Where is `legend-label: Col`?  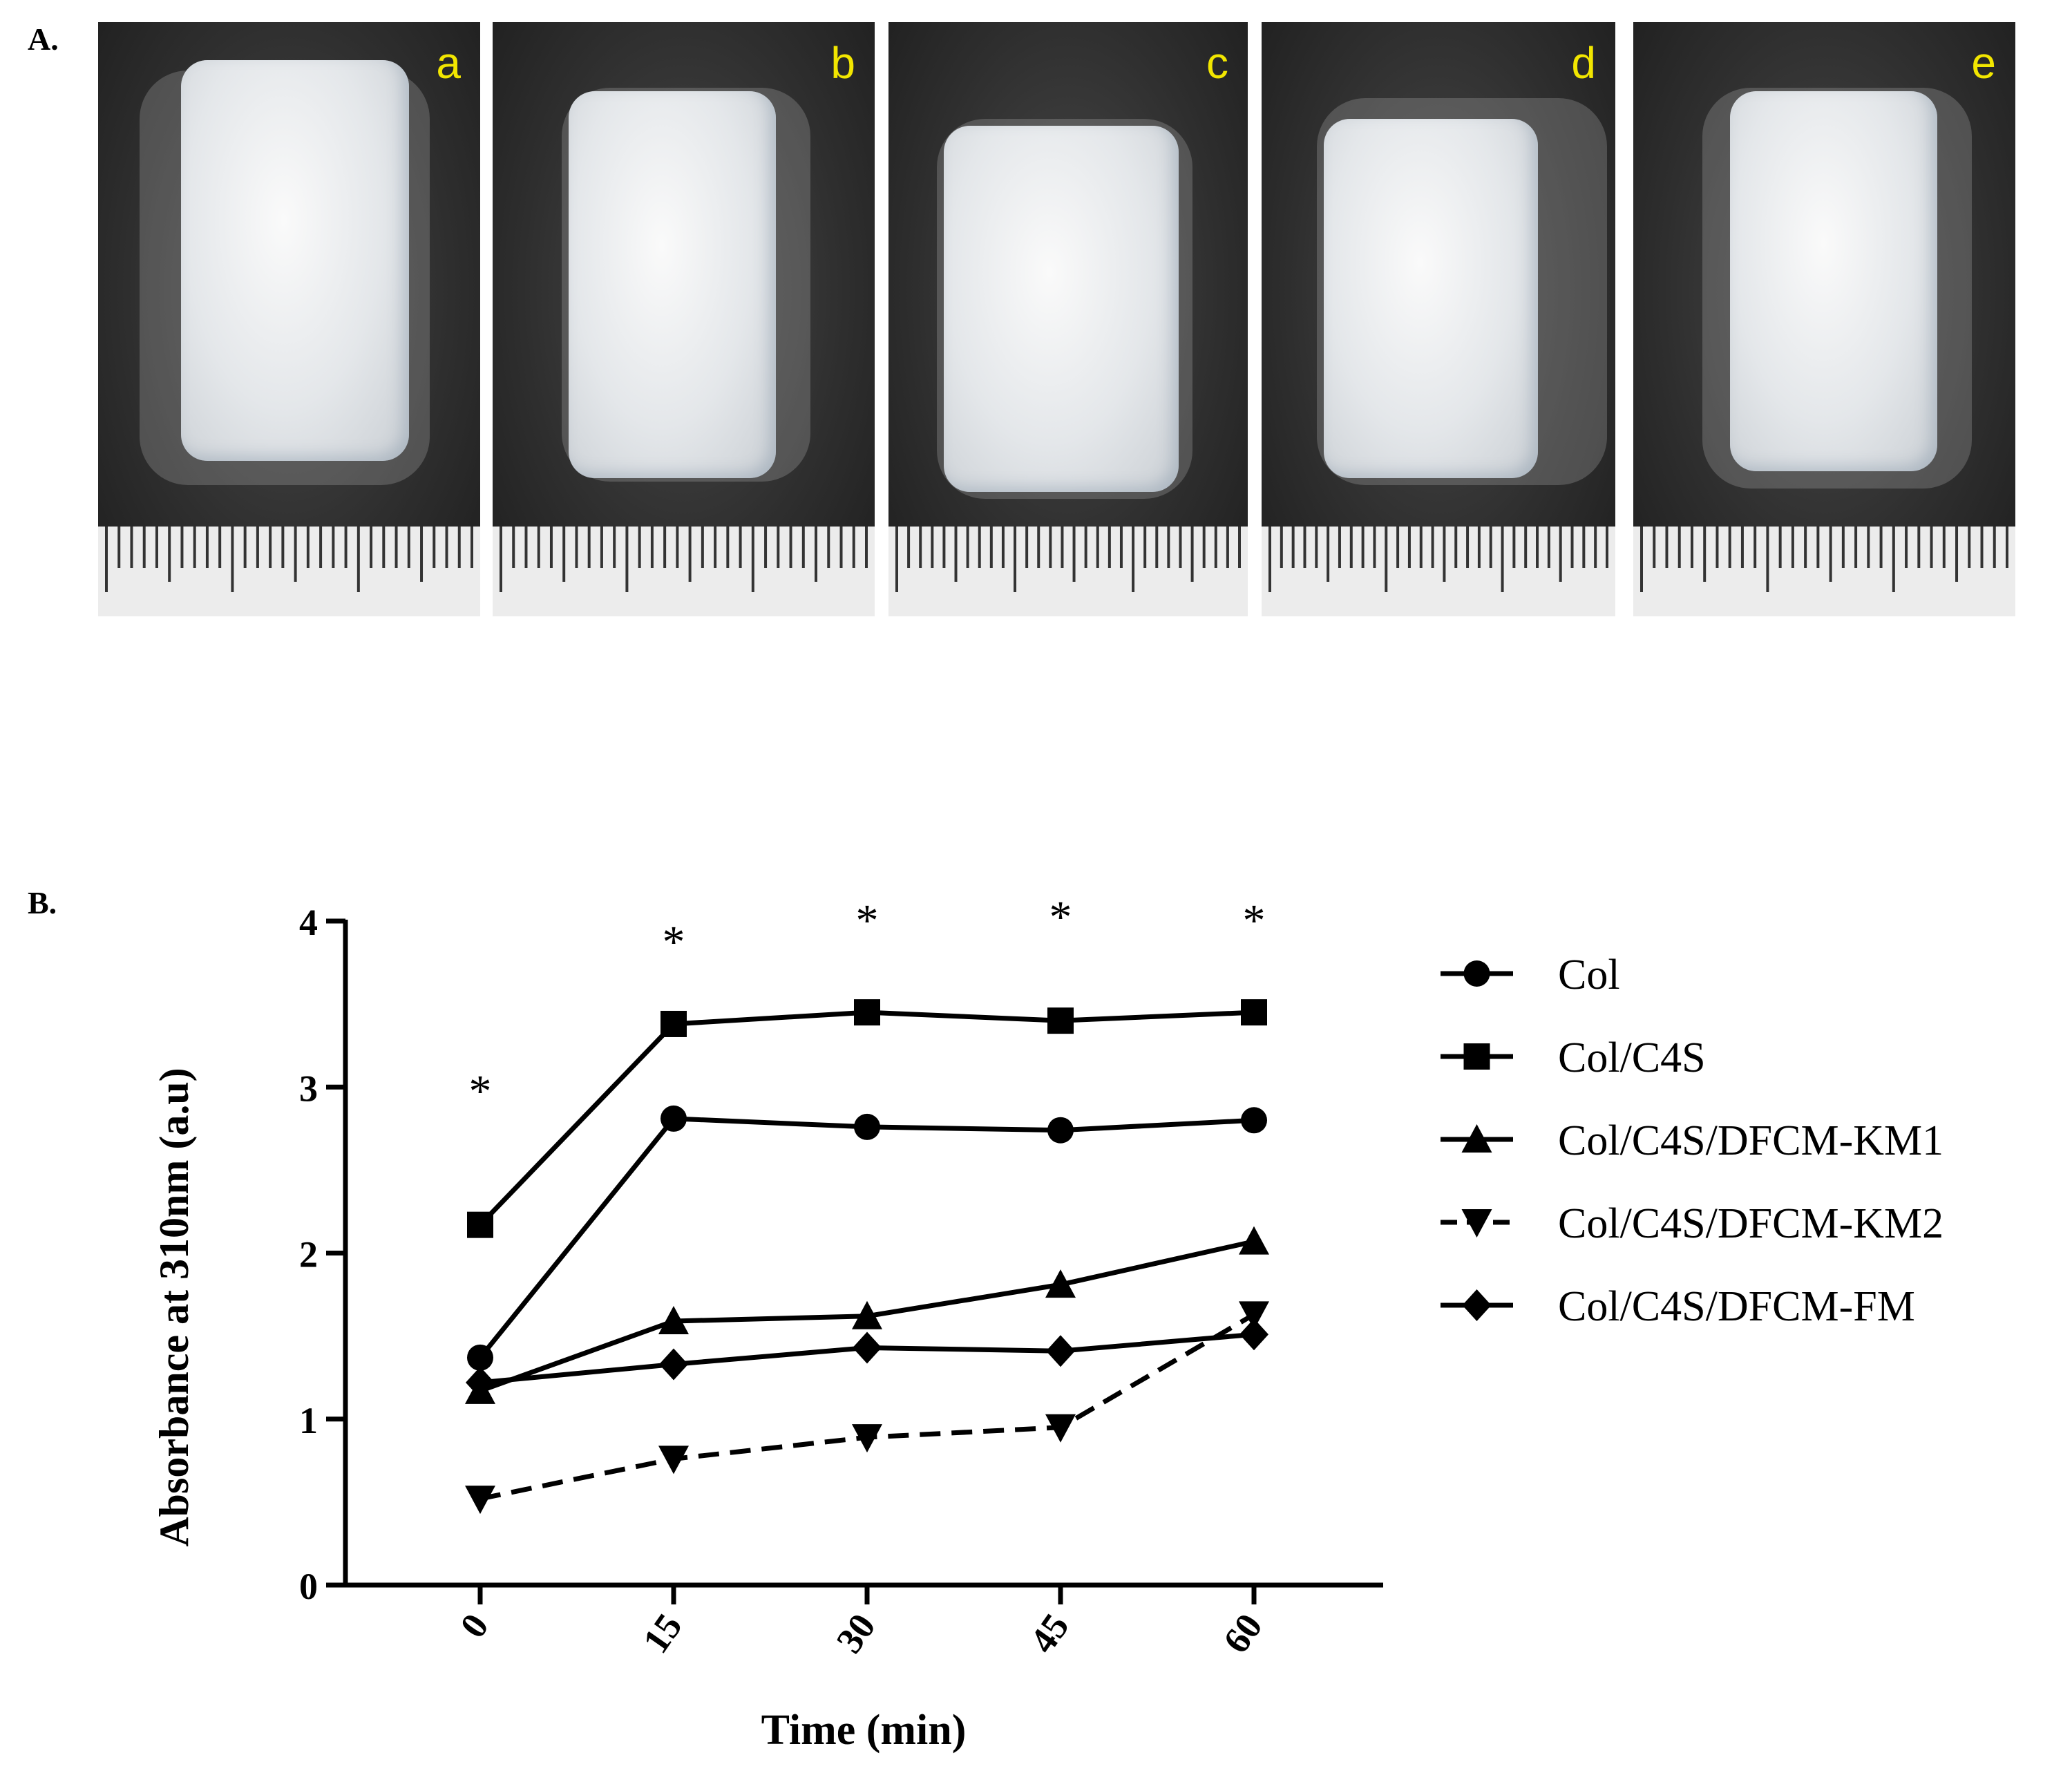
legend-label: Col is located at coordinates (1589, 974).